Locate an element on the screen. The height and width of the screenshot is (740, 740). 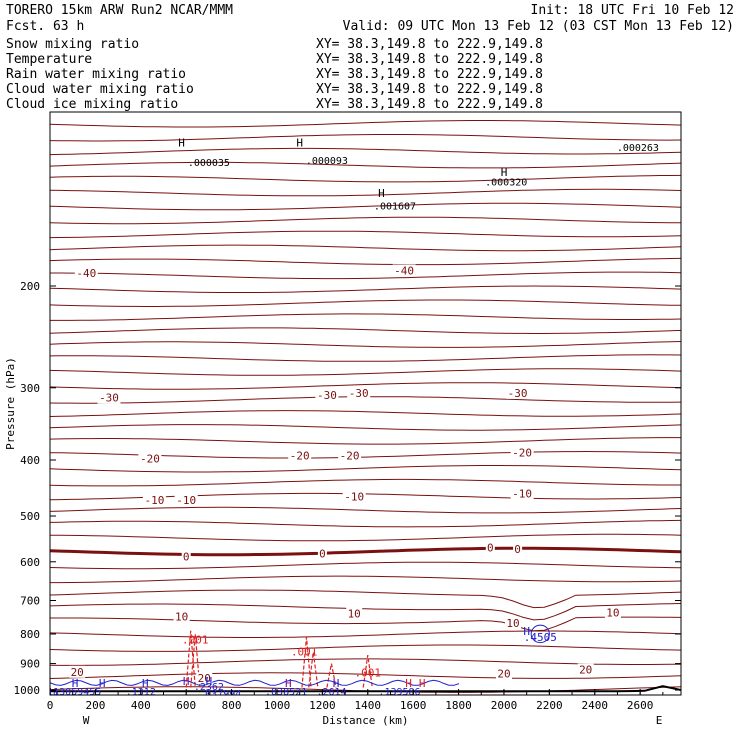
ice-max-label: .000320 is located at coordinates (506, 183).